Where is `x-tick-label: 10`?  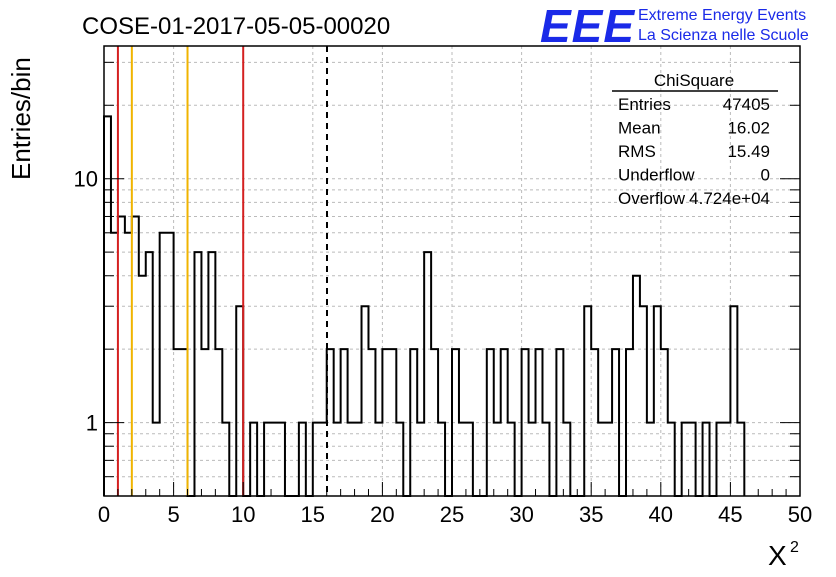 x-tick-label: 10 is located at coordinates (243, 514).